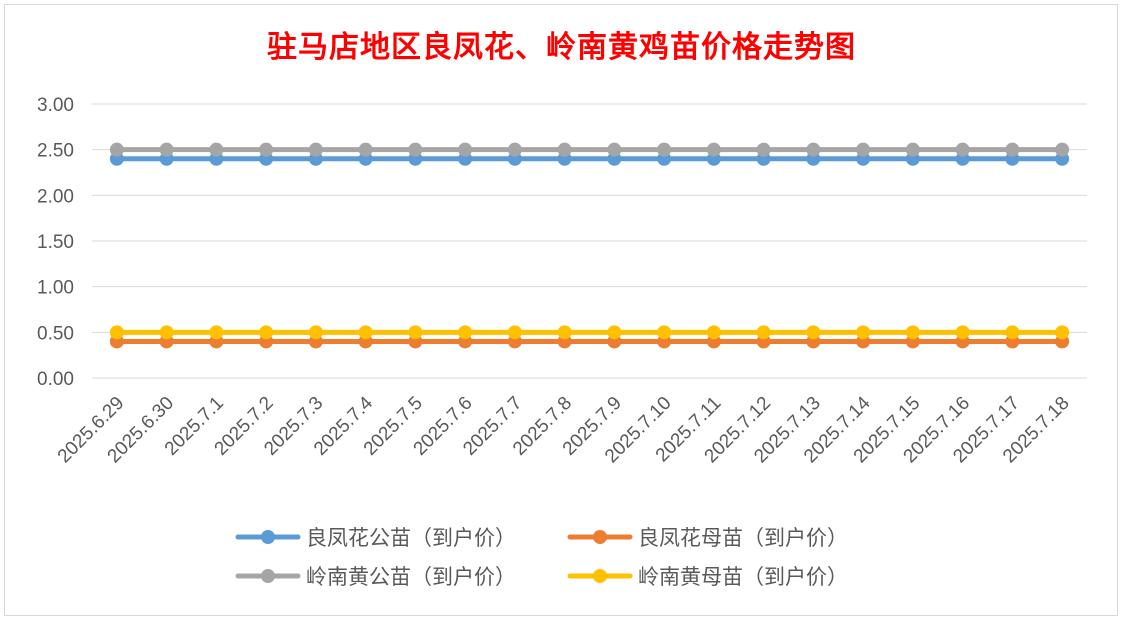 The image size is (1123, 621). What do you see at coordinates (55, 105) in the screenshot?
I see `y-tick-label: 3.00` at bounding box center [55, 105].